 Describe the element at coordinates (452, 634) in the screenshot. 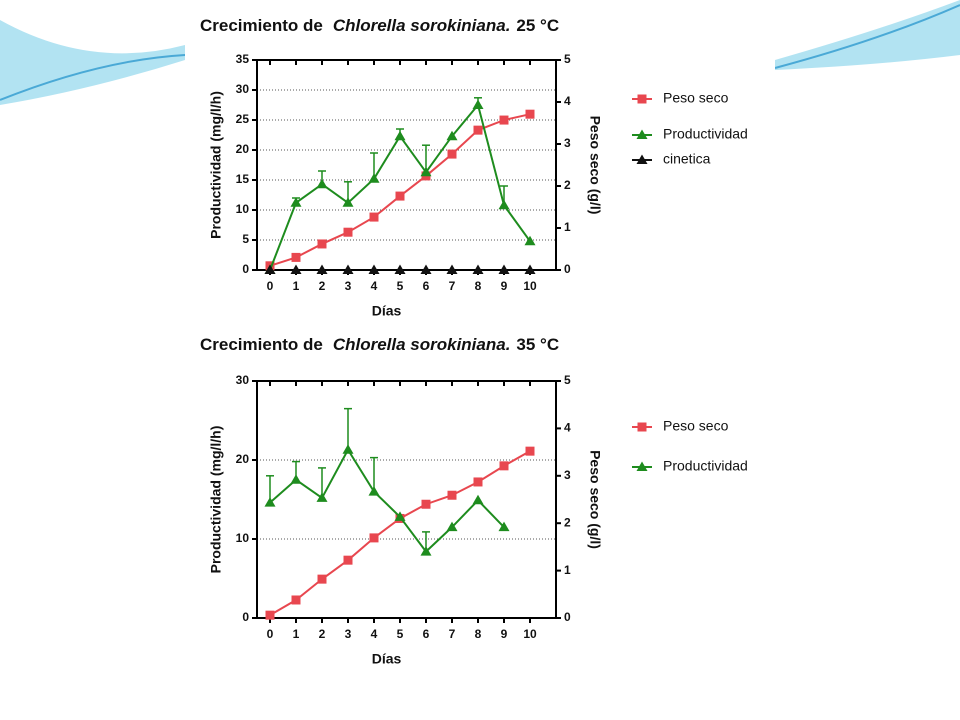

I see `x-tick-label: 7` at that location.